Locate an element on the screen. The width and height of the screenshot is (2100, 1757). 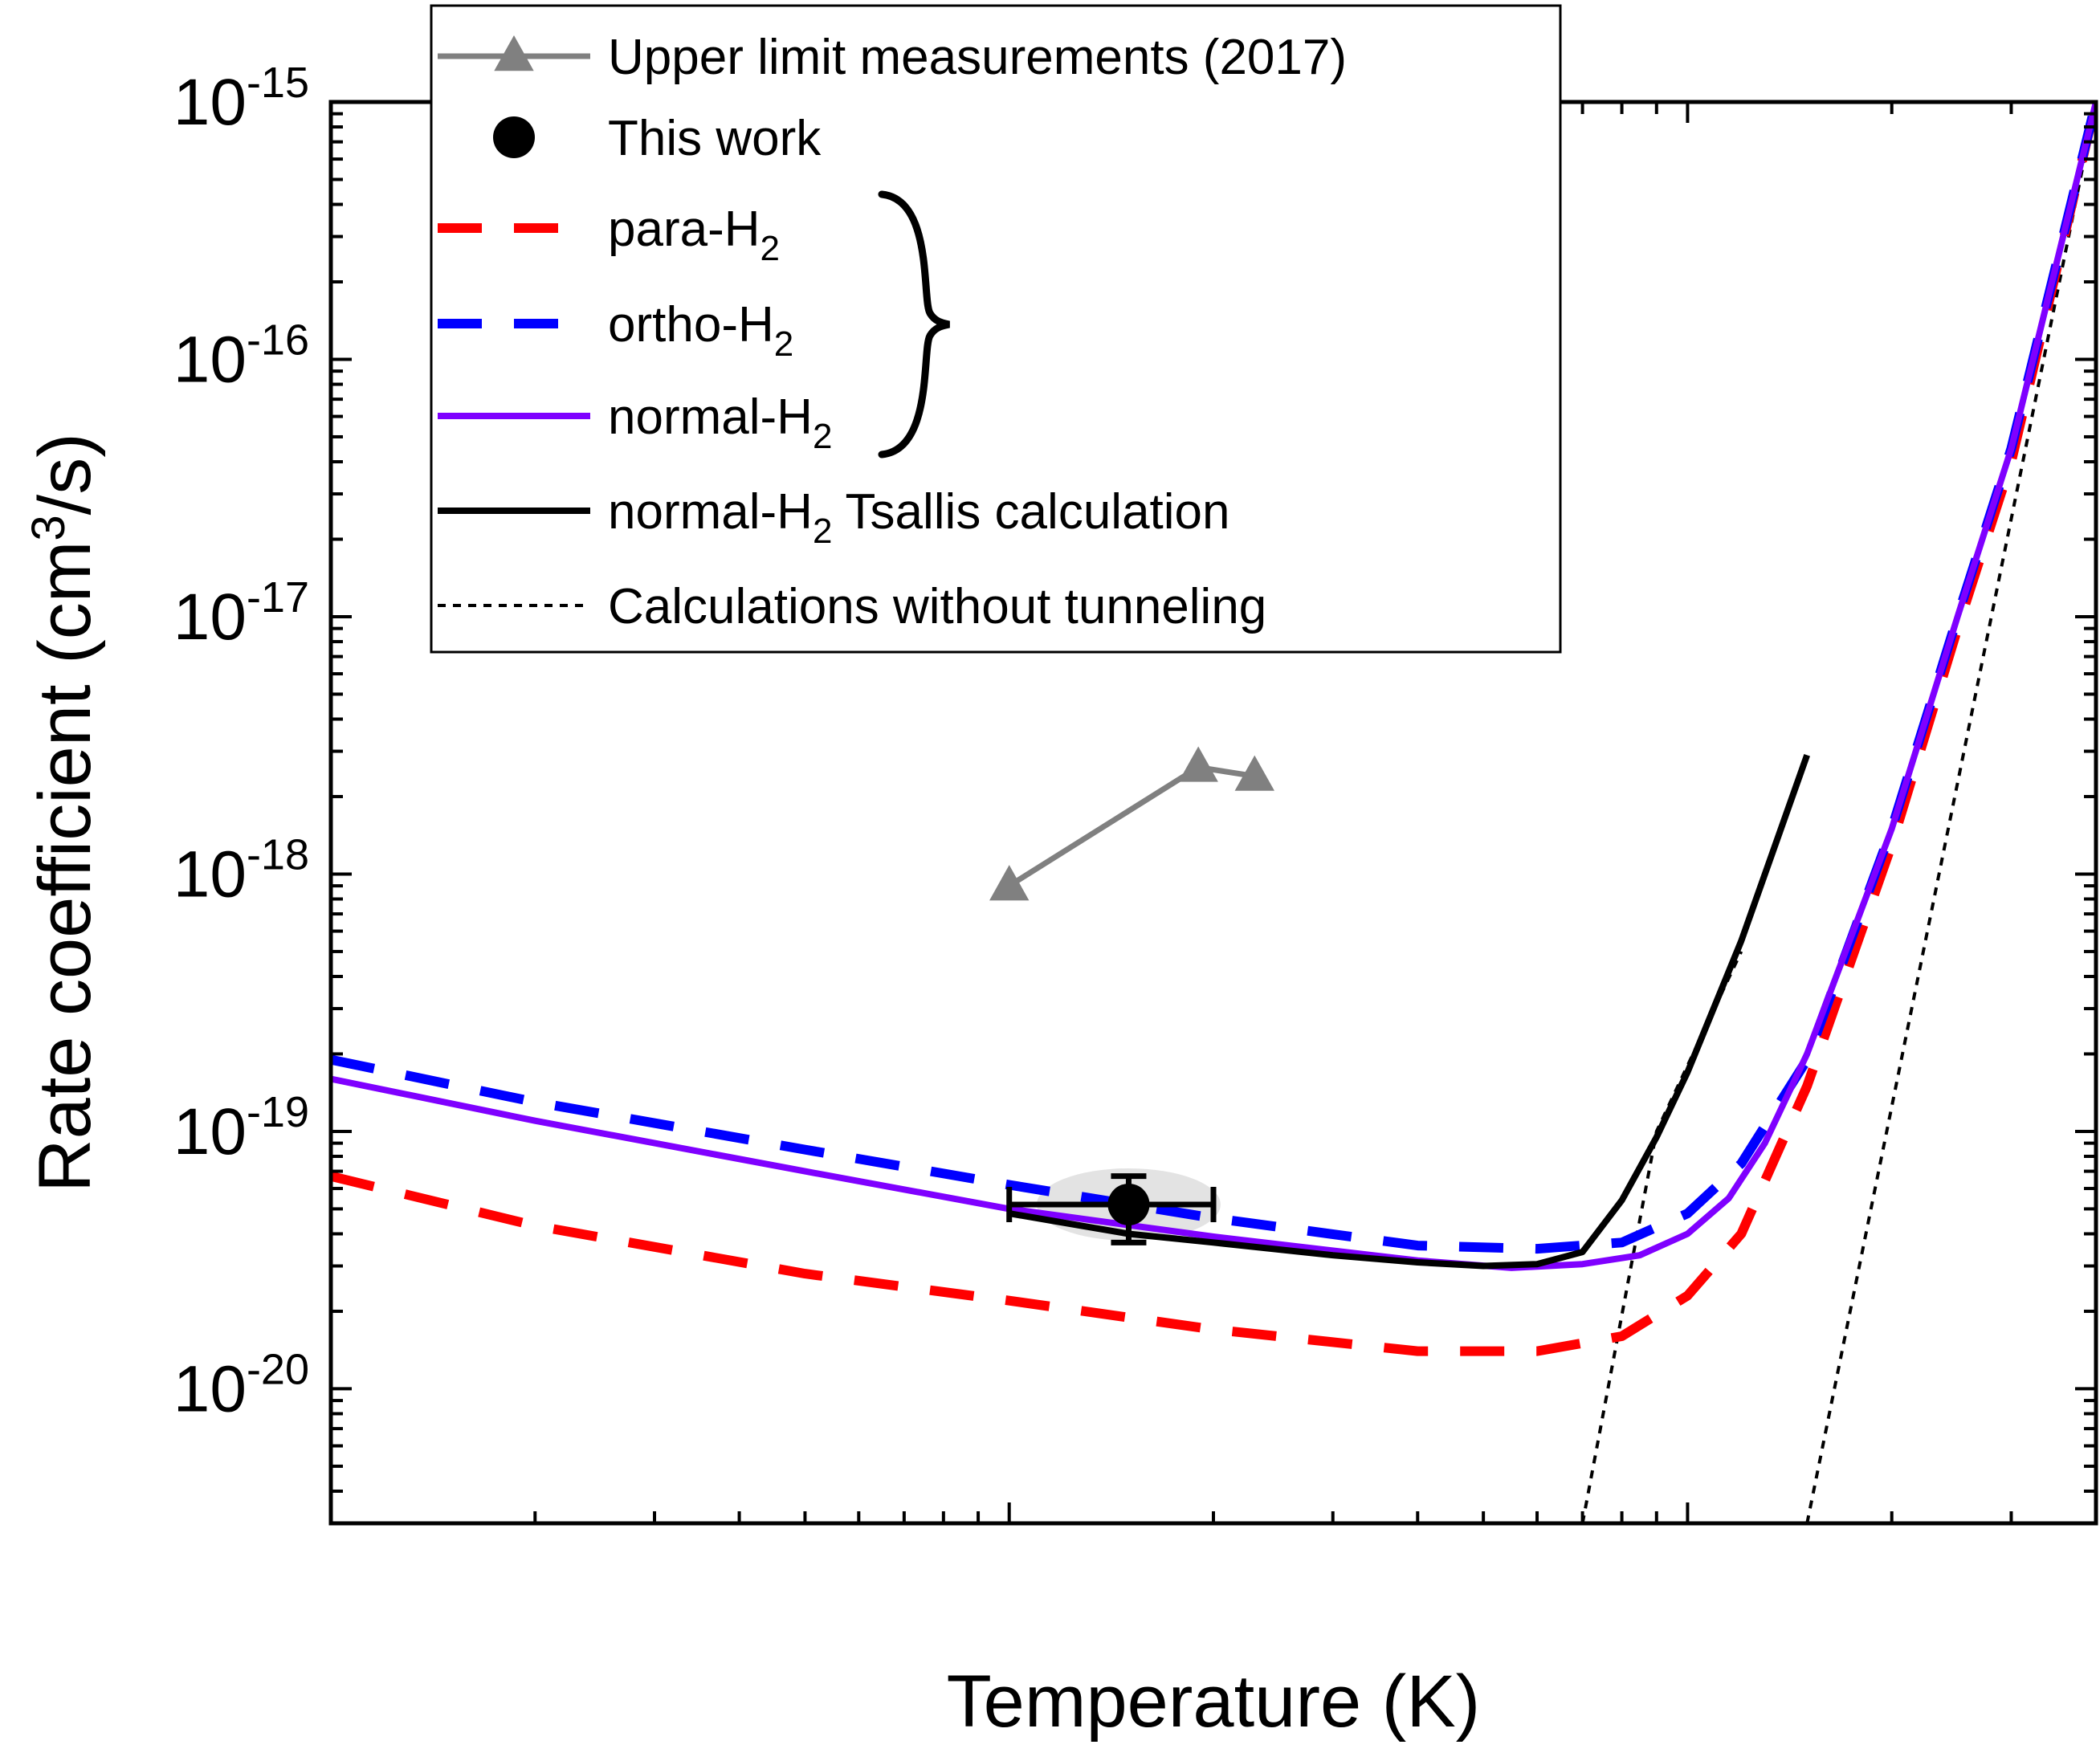
series-upper-limit-measurements-2017--line is located at coordinates (1131, 826).